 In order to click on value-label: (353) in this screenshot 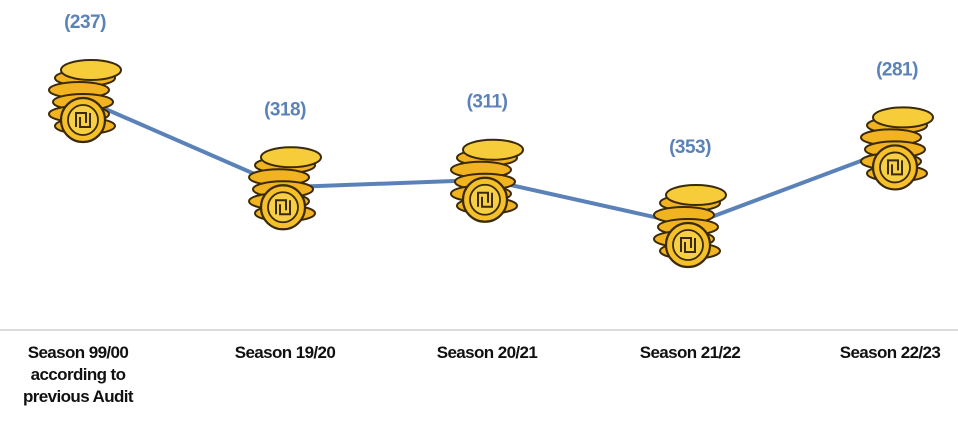, I will do `click(690, 147)`.